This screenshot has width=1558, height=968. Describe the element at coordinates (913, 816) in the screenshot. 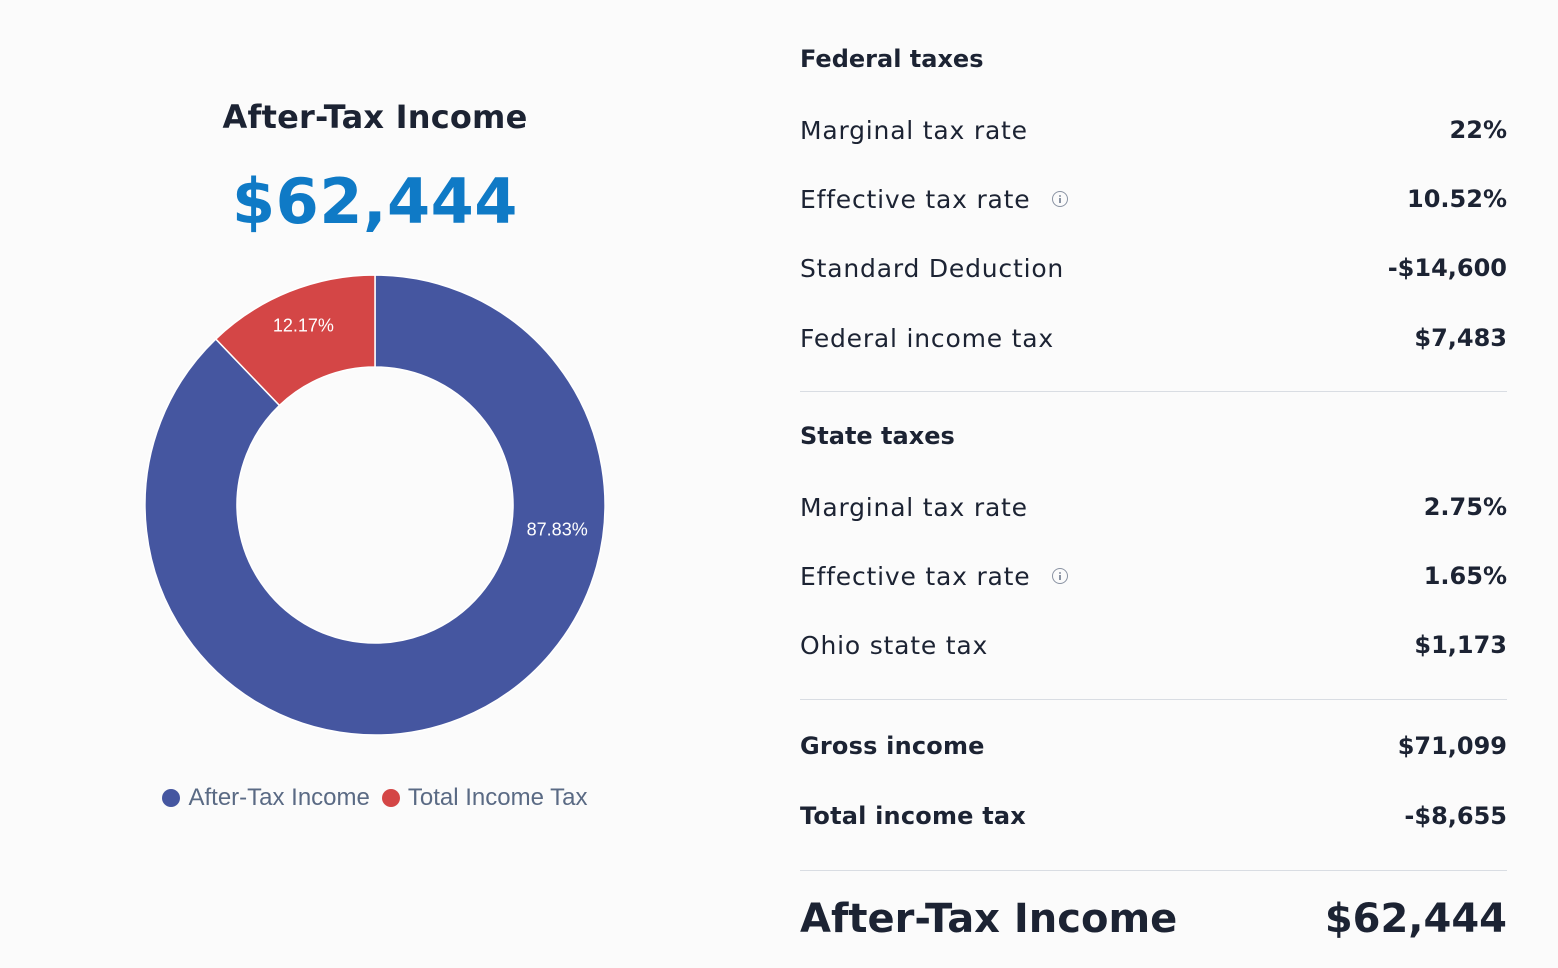

I see `row-label: Total income tax` at that location.